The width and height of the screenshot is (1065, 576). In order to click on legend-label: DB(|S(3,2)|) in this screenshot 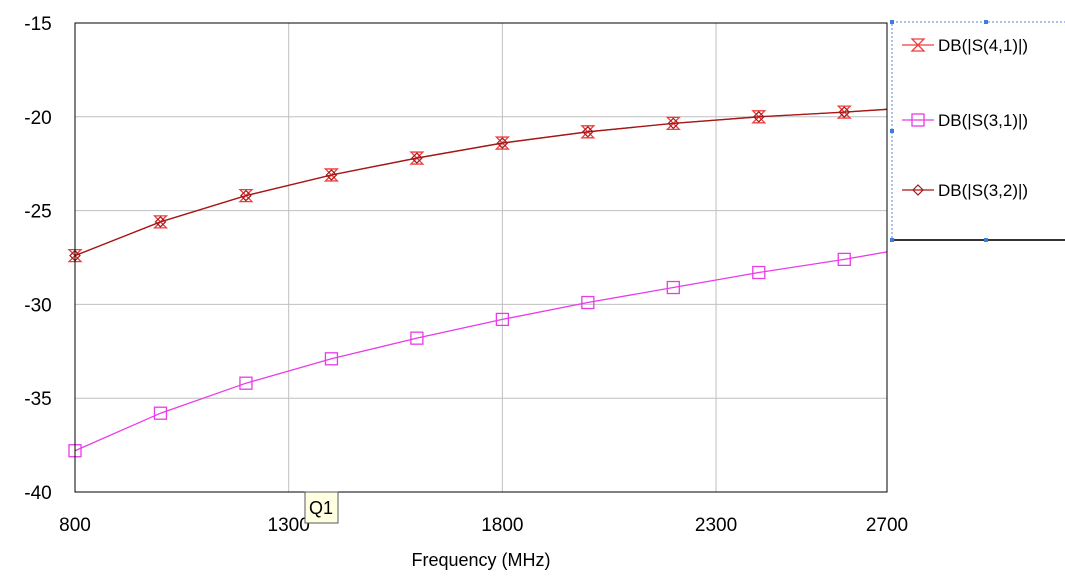, I will do `click(983, 190)`.